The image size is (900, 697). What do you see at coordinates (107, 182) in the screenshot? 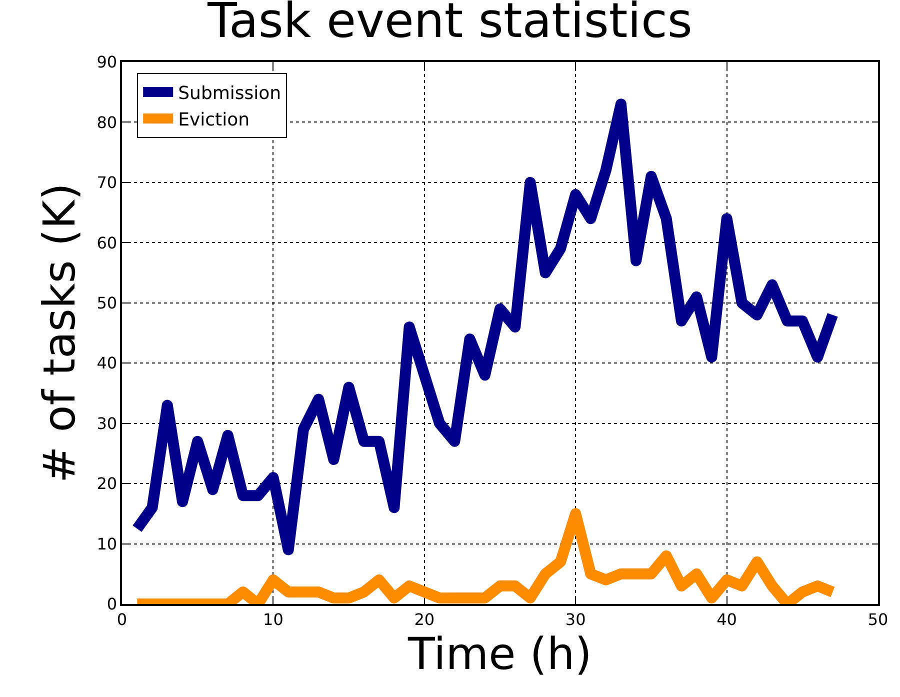
I see `y-tick-label: 70` at bounding box center [107, 182].